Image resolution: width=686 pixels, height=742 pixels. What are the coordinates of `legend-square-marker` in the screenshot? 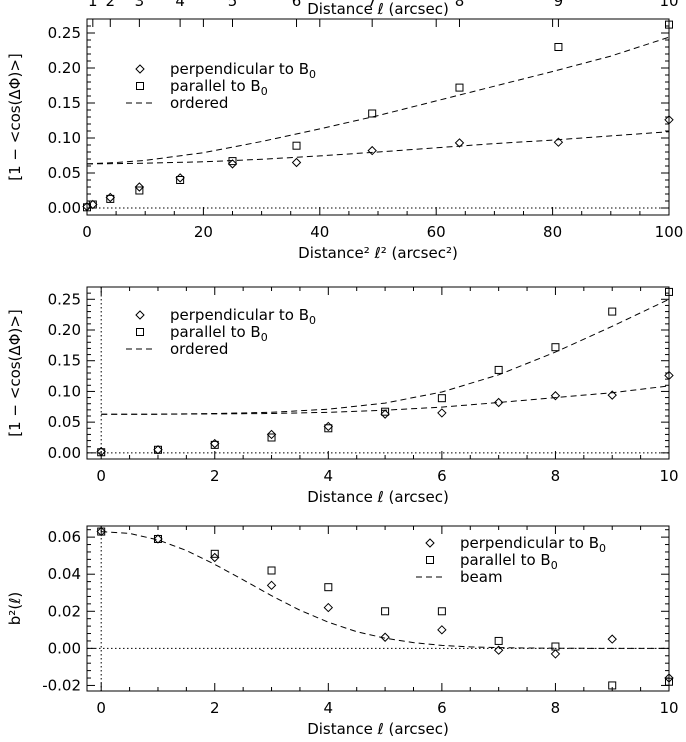 It's located at (430, 560).